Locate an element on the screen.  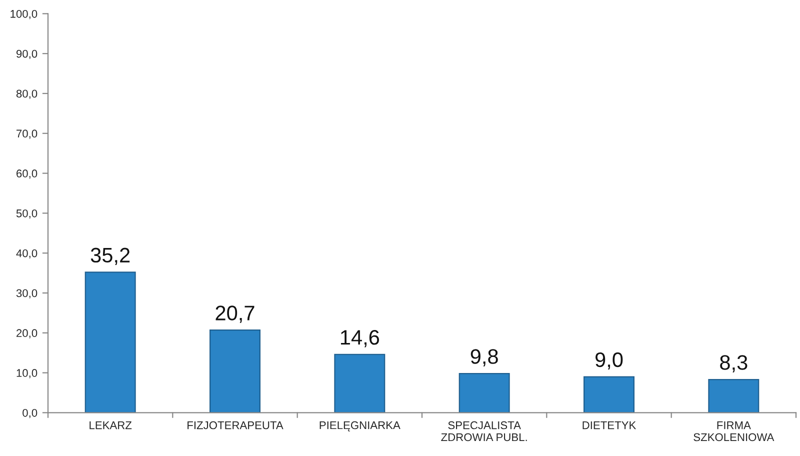
data-label: 14,6 is located at coordinates (360, 339).